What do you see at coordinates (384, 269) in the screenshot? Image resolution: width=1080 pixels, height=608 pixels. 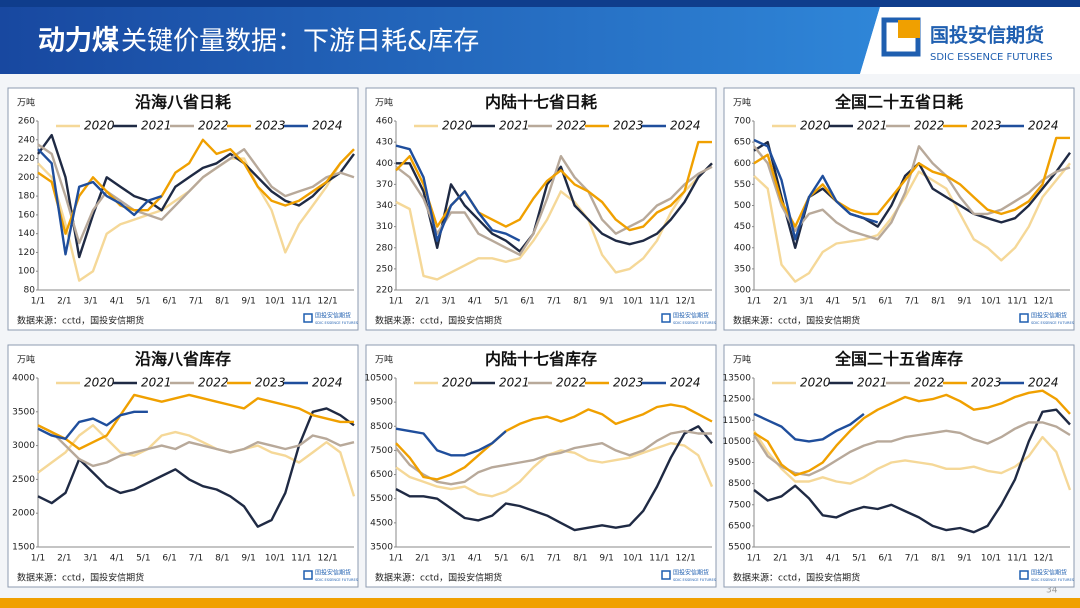 I see `y-tick-label: 250` at bounding box center [384, 269].